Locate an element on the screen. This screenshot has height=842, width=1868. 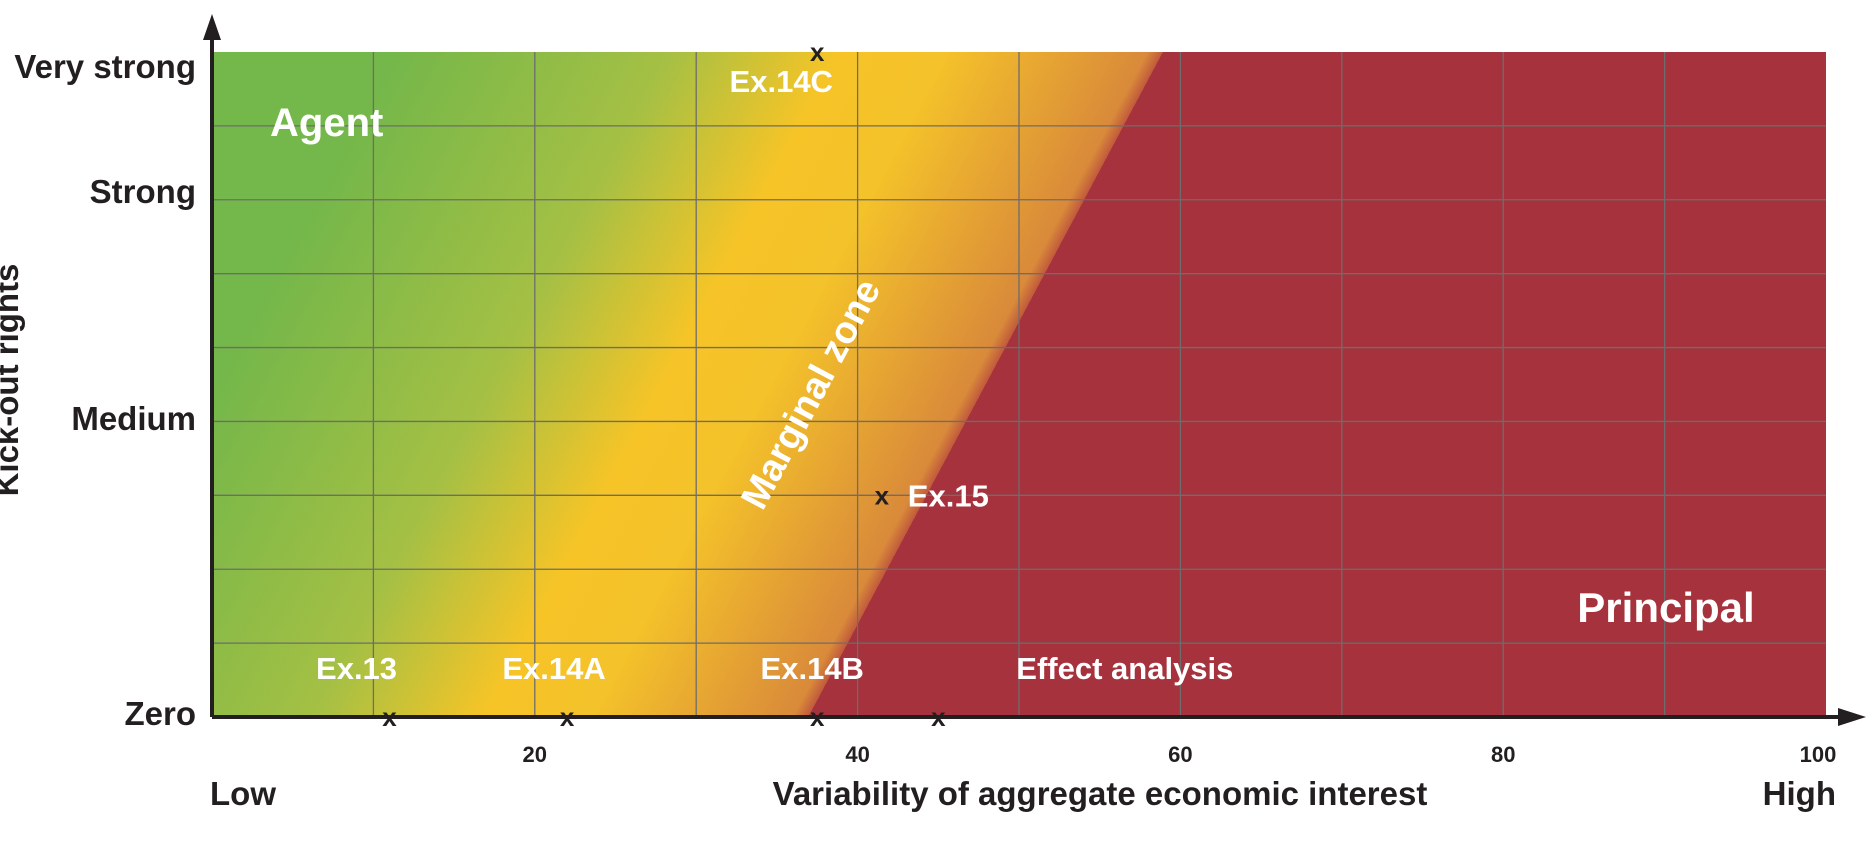
x-tick-labels: 20 40 60 80 100 is located at coordinates (1180, 754).